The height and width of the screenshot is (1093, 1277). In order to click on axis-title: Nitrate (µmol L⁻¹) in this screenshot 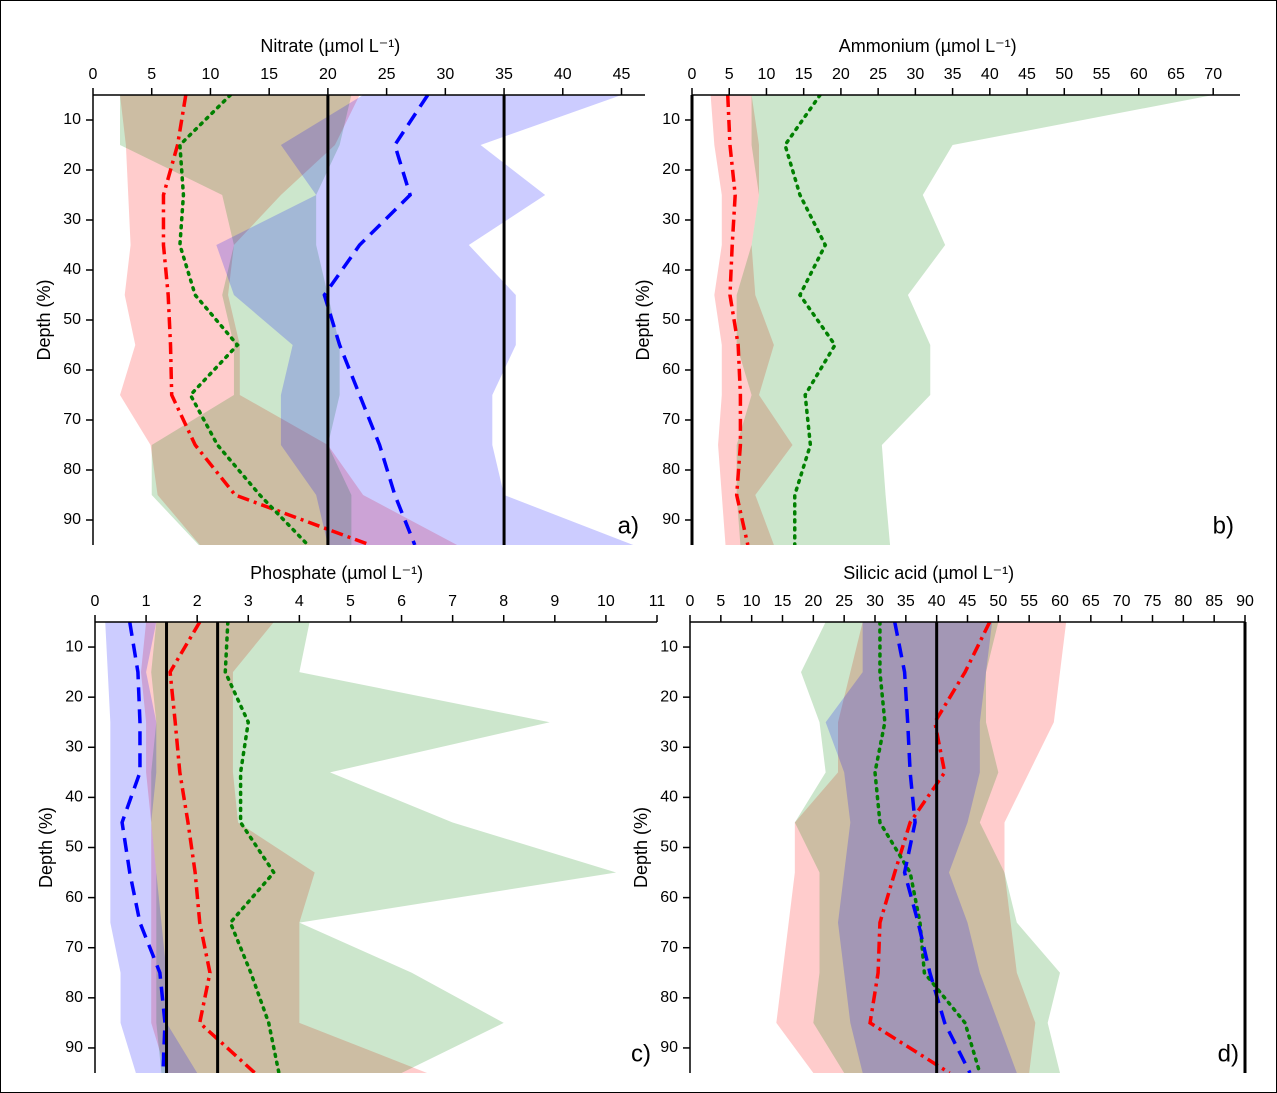, I will do `click(330, 46)`.